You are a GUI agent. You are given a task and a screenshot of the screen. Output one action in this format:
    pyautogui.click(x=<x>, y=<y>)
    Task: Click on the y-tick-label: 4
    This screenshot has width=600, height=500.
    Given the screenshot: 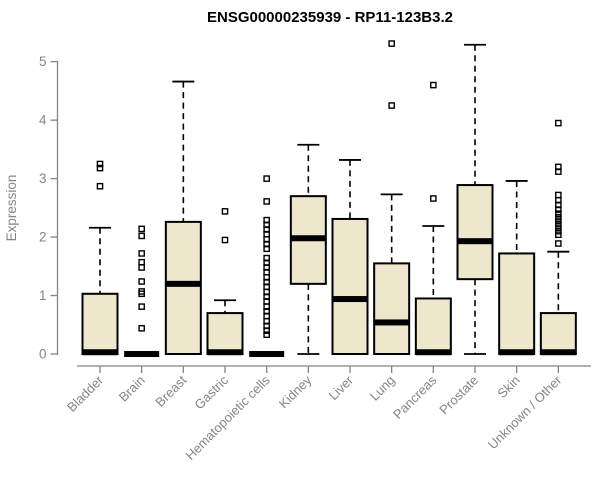 What is the action you would take?
    pyautogui.click(x=43, y=120)
    